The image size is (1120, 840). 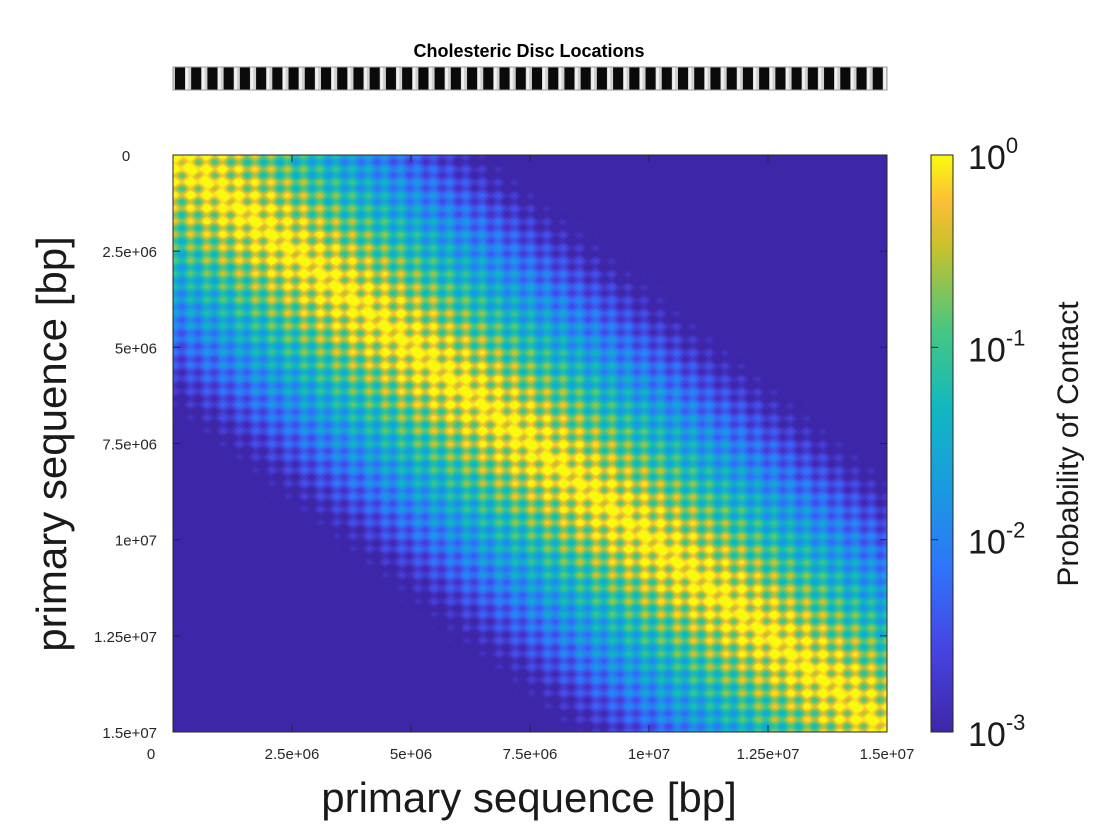 What do you see at coordinates (993, 155) in the screenshot?
I see `colorbar-tick-label: 10⁰` at bounding box center [993, 155].